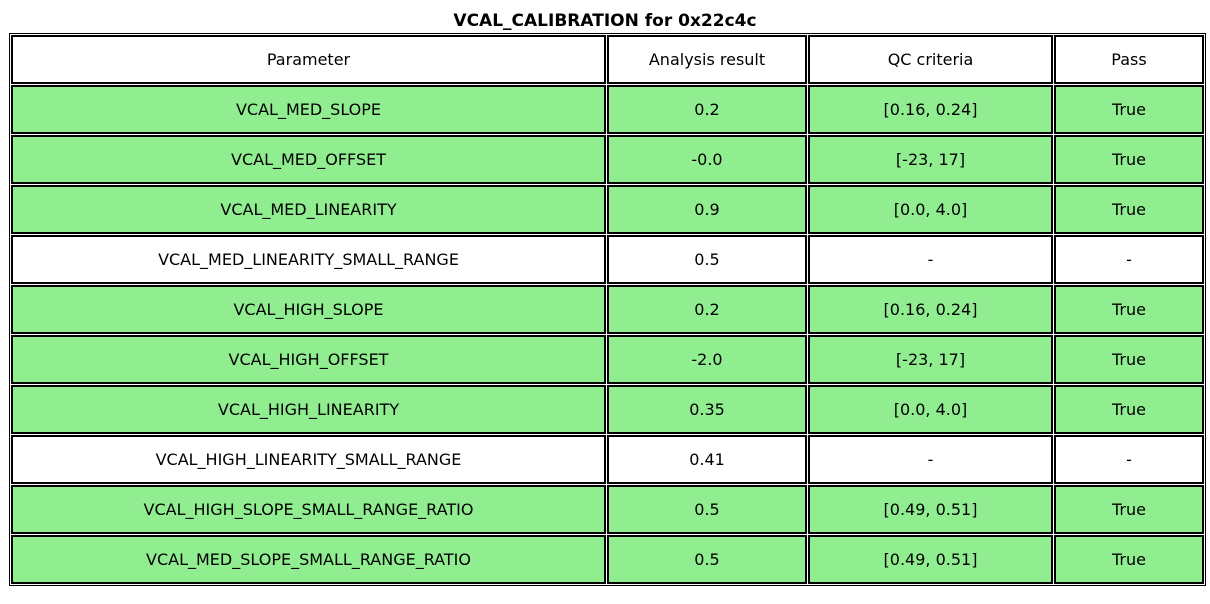 The image size is (1210, 604). I want to click on cell-parameter: VCAL_MED_LINEARITY, so click(308, 209).